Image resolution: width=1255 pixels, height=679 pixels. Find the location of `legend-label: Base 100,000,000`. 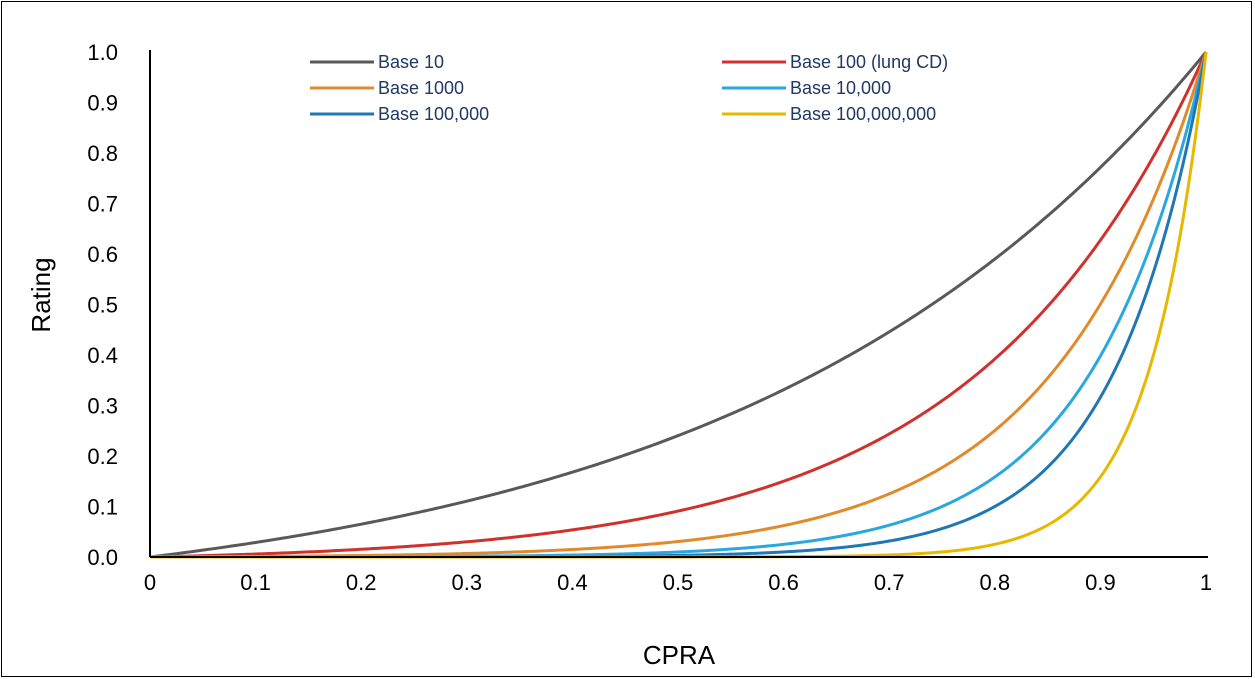

legend-label: Base 100,000,000 is located at coordinates (863, 114).